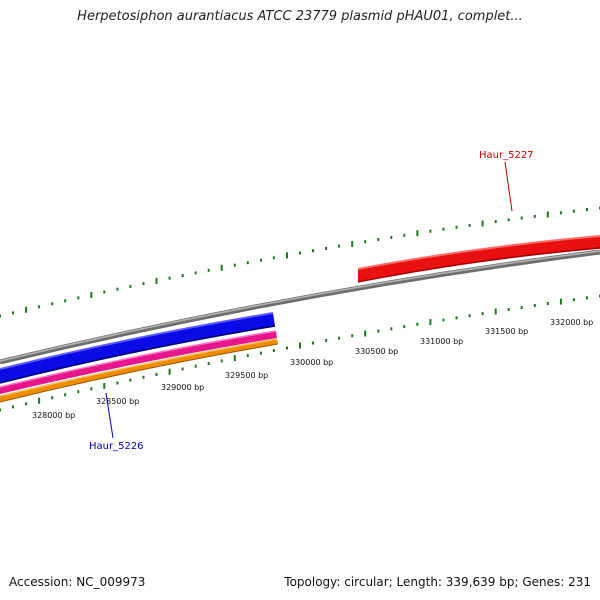  I want to click on gene-haur-5227-feature, so click(478, 259).